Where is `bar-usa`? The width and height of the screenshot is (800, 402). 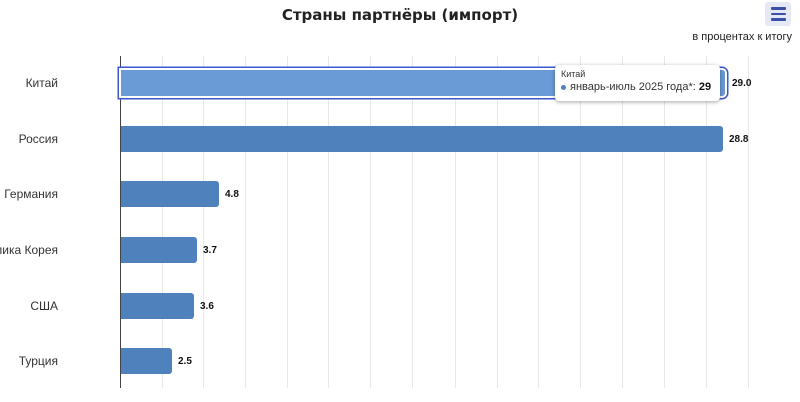 bar-usa is located at coordinates (157, 306).